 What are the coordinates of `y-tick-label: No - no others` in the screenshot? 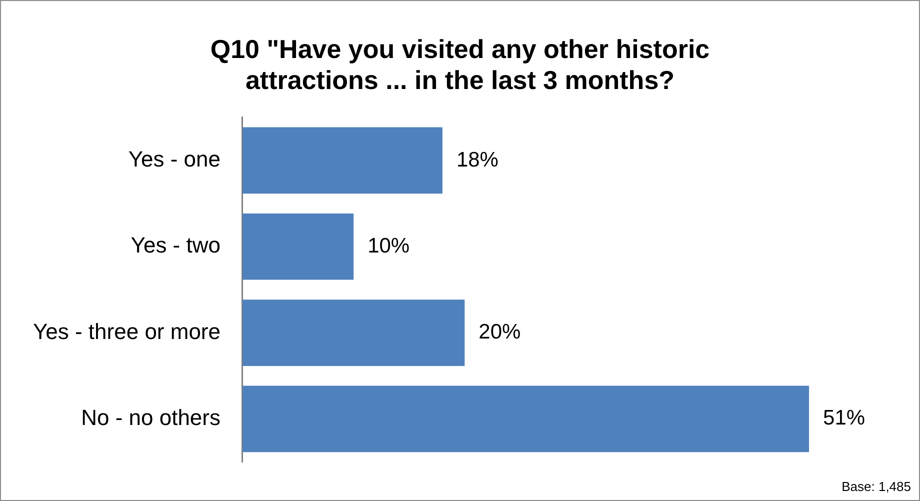 It's located at (150, 417).